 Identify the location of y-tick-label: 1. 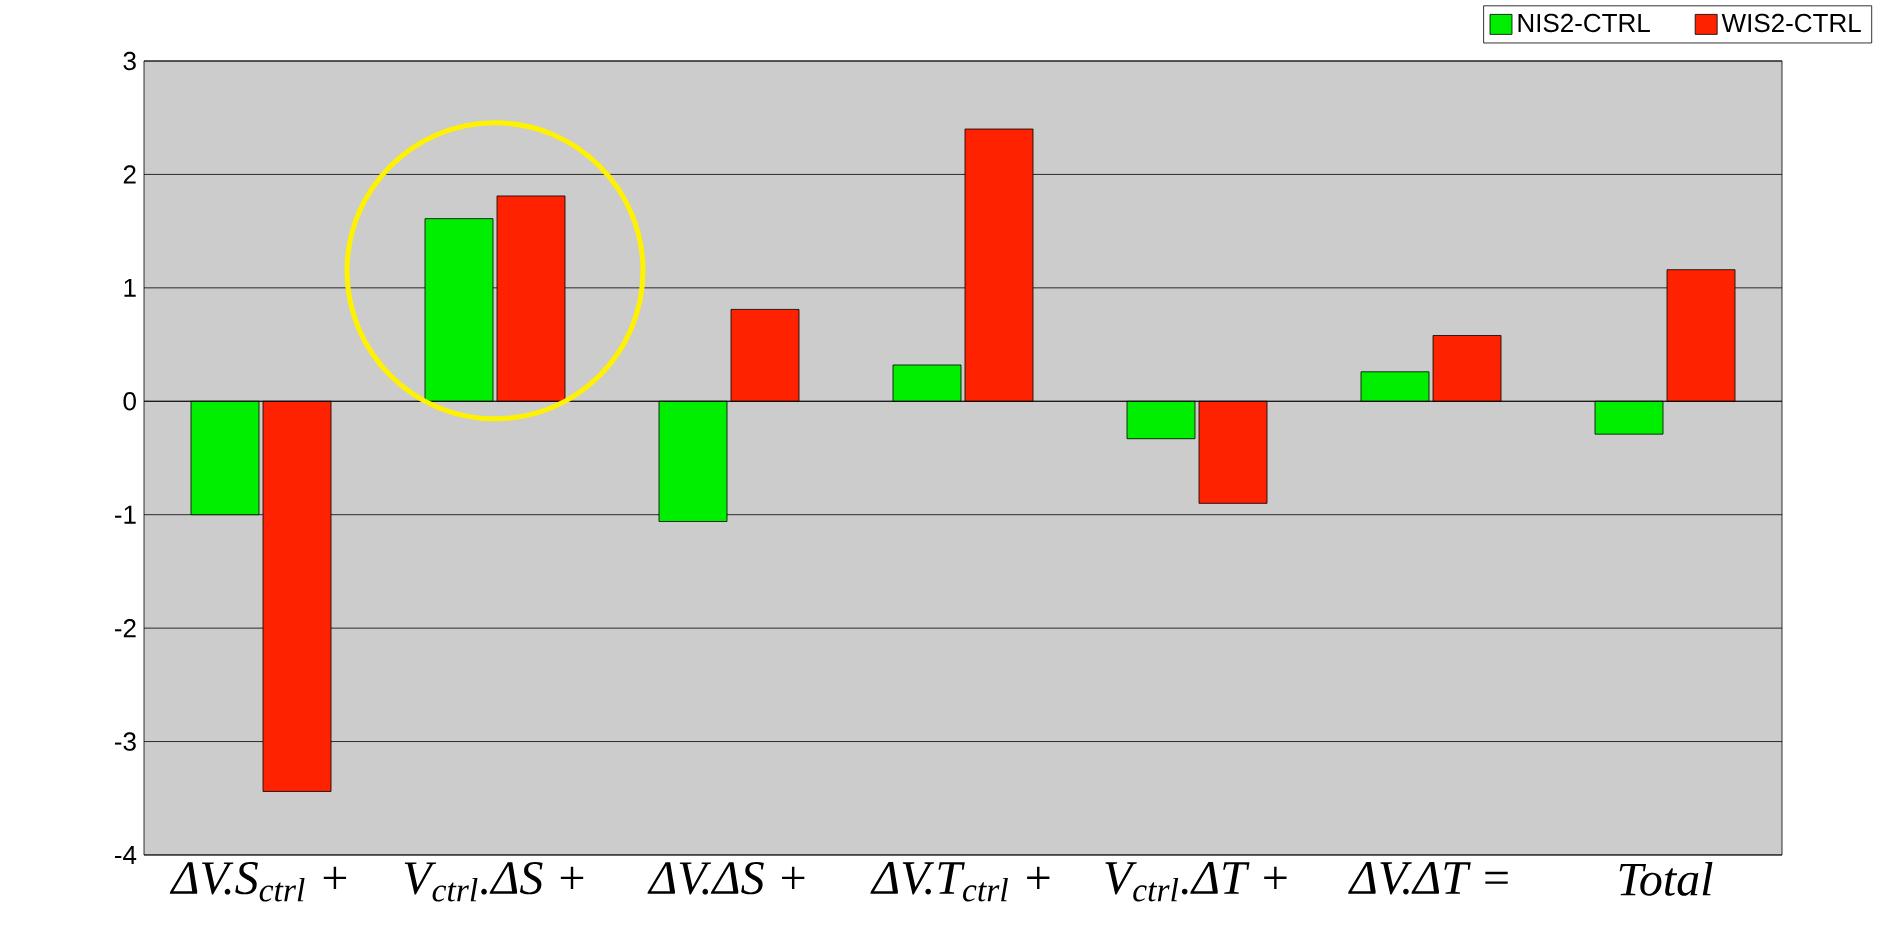
(130, 287).